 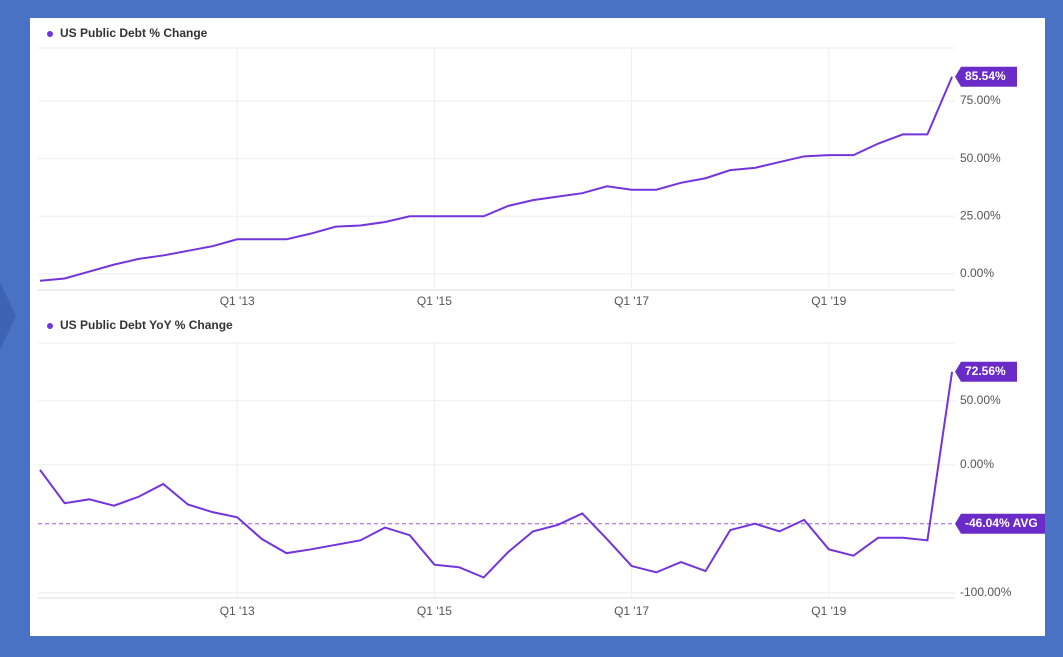 I want to click on y-tick-label: 75.00%, so click(x=980, y=100).